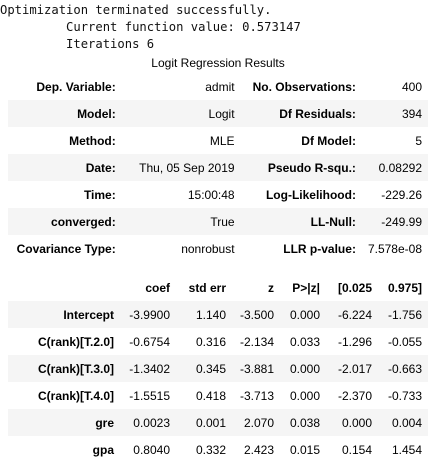 The height and width of the screenshot is (468, 436). Describe the element at coordinates (354, 287) in the screenshot. I see `column-header: [0.025` at that location.